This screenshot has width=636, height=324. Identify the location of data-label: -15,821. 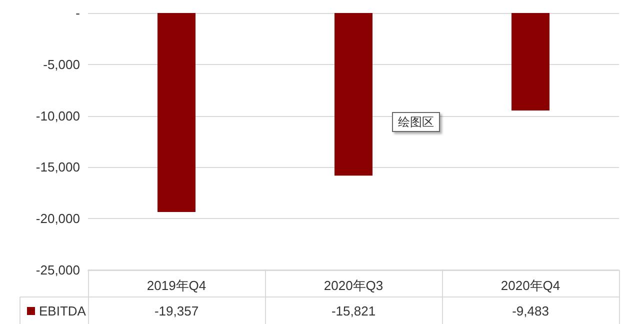
(353, 311).